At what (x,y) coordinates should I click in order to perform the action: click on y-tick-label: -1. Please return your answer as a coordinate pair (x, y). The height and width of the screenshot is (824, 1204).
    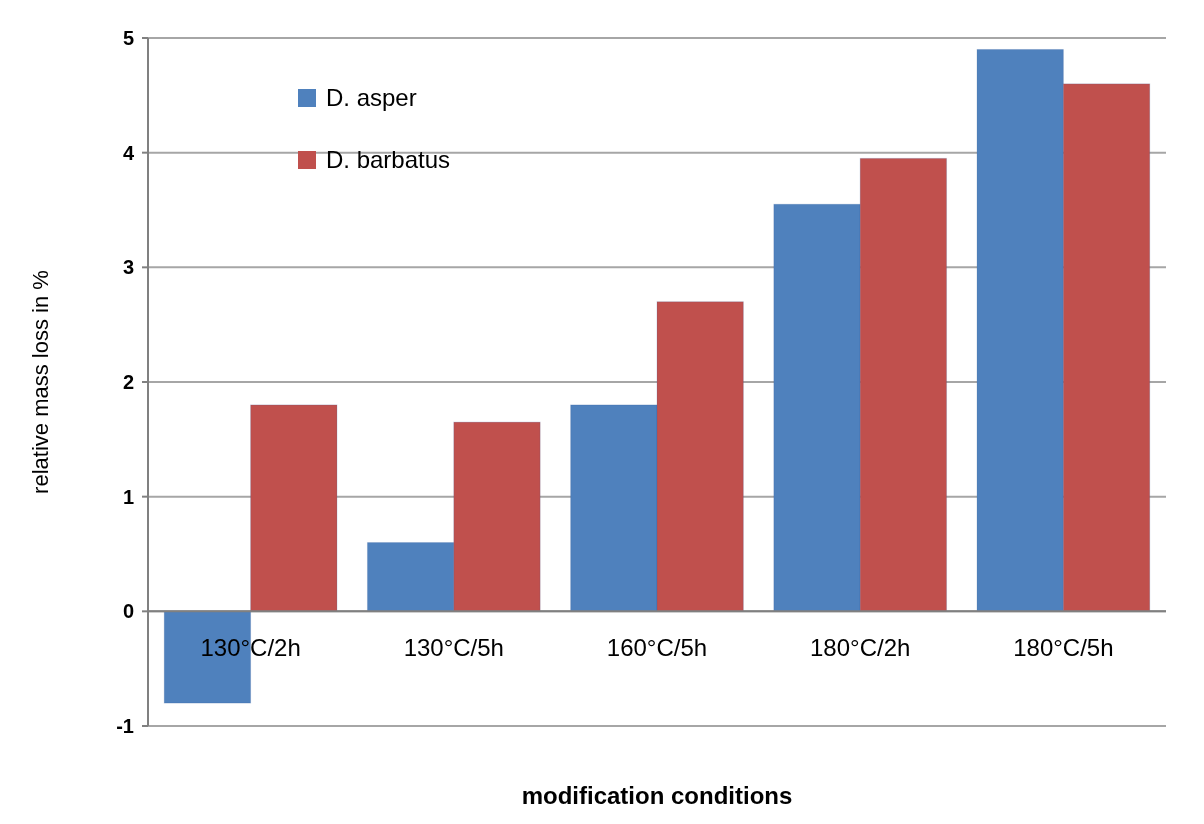
    Looking at the image, I should click on (125, 726).